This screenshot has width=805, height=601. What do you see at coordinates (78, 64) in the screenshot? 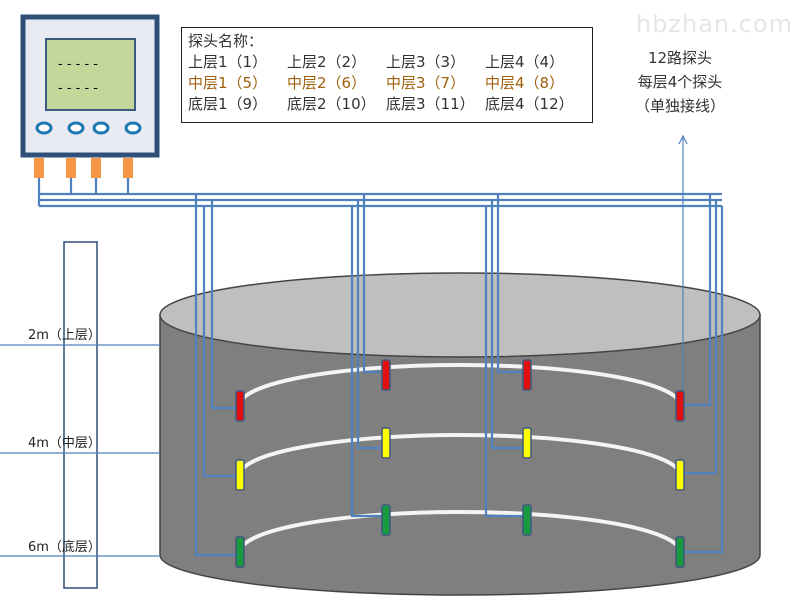
I see `display-line-1: - - - - -` at bounding box center [78, 64].